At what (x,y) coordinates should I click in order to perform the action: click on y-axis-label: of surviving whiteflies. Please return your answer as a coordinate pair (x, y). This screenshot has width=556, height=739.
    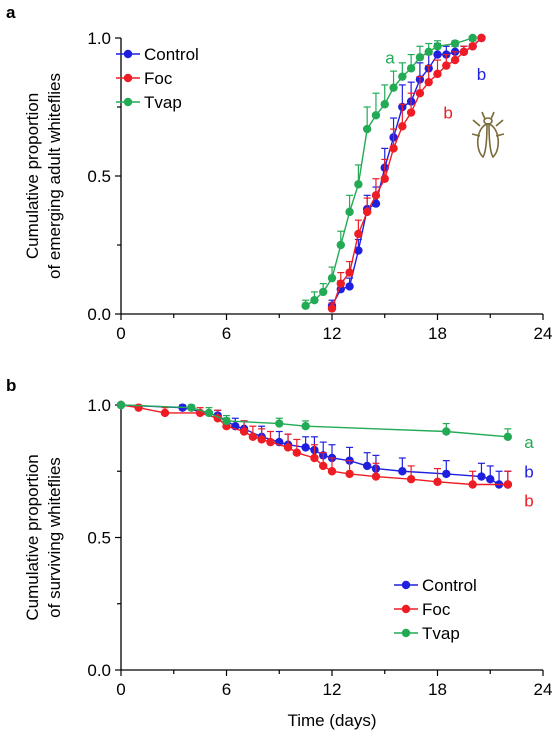
    Looking at the image, I should click on (54, 537).